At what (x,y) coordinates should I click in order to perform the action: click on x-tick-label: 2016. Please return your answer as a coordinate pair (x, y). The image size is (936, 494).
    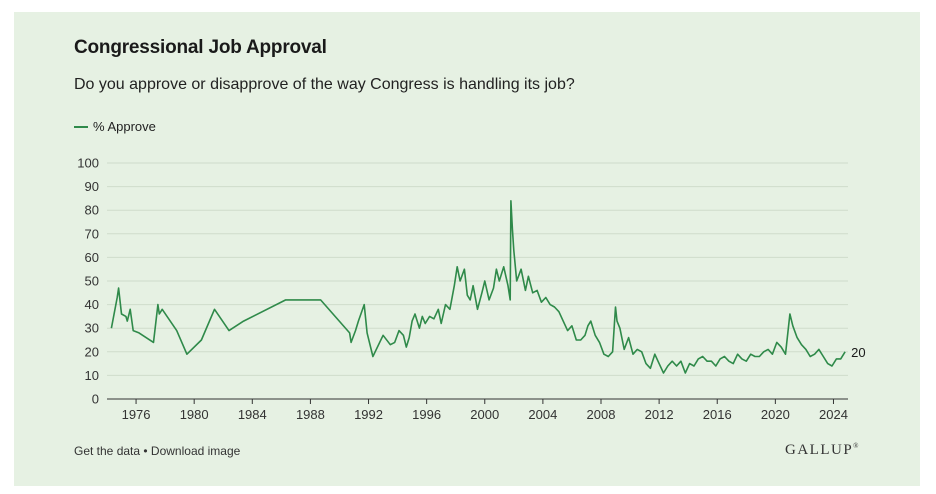
    Looking at the image, I should click on (717, 414).